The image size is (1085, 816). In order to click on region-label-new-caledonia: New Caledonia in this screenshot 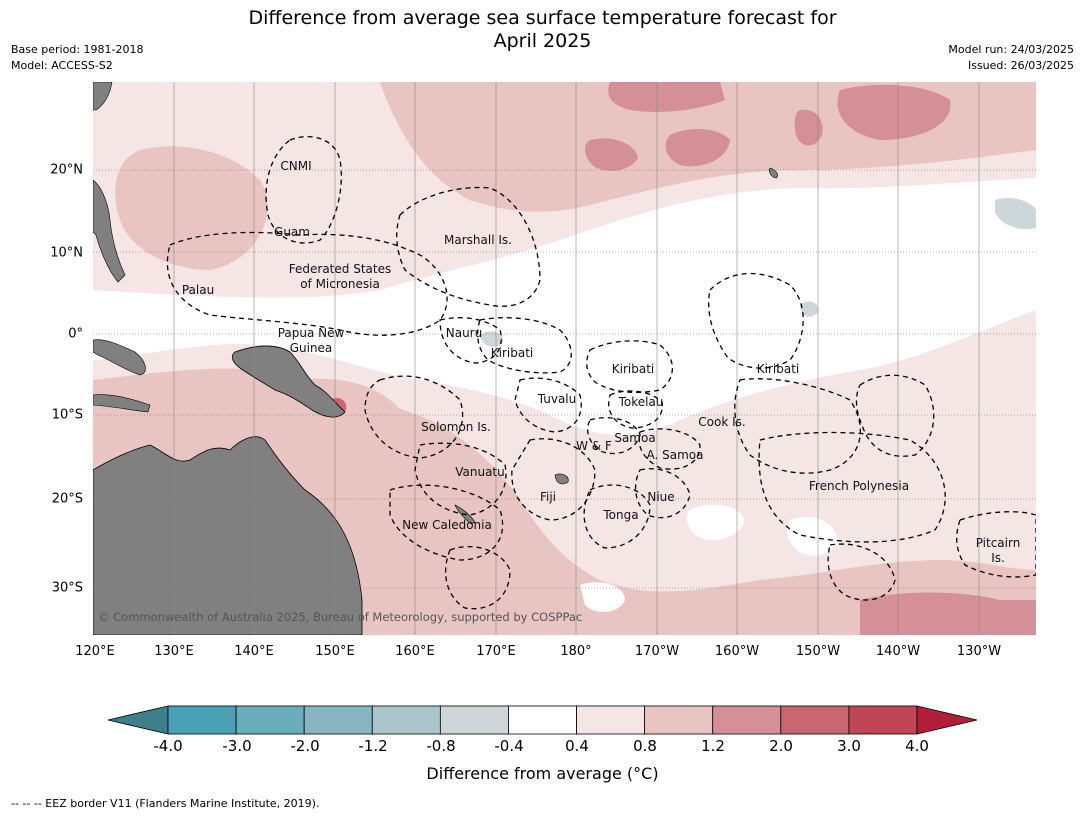, I will do `click(447, 525)`.